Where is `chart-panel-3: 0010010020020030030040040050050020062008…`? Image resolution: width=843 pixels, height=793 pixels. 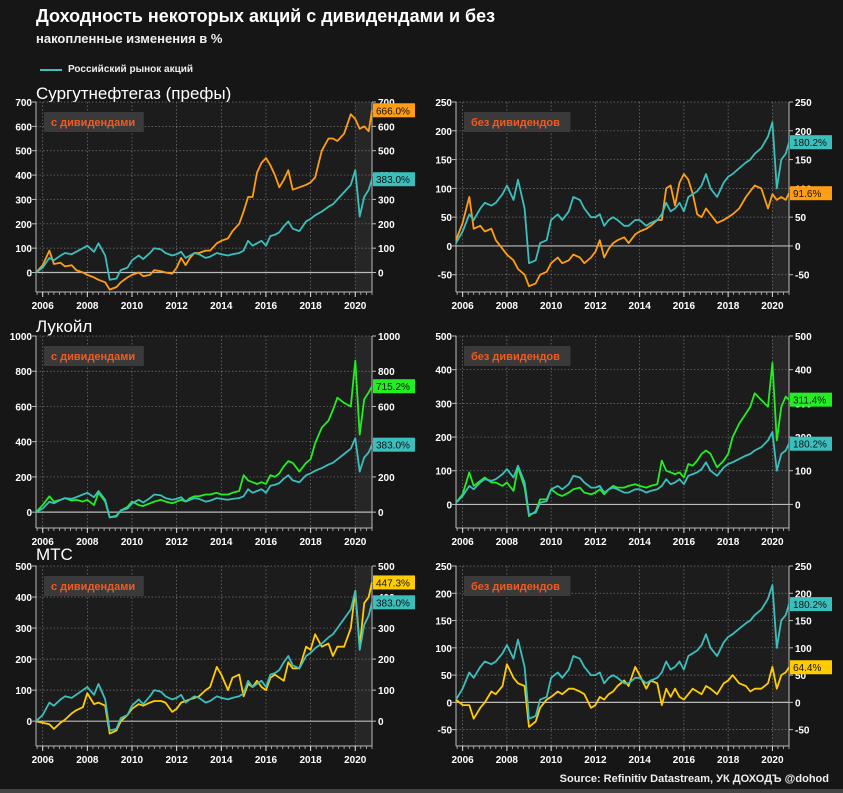
chart-panel-3: 0010010020020030030040040050050020062008… is located at coordinates (633, 440).